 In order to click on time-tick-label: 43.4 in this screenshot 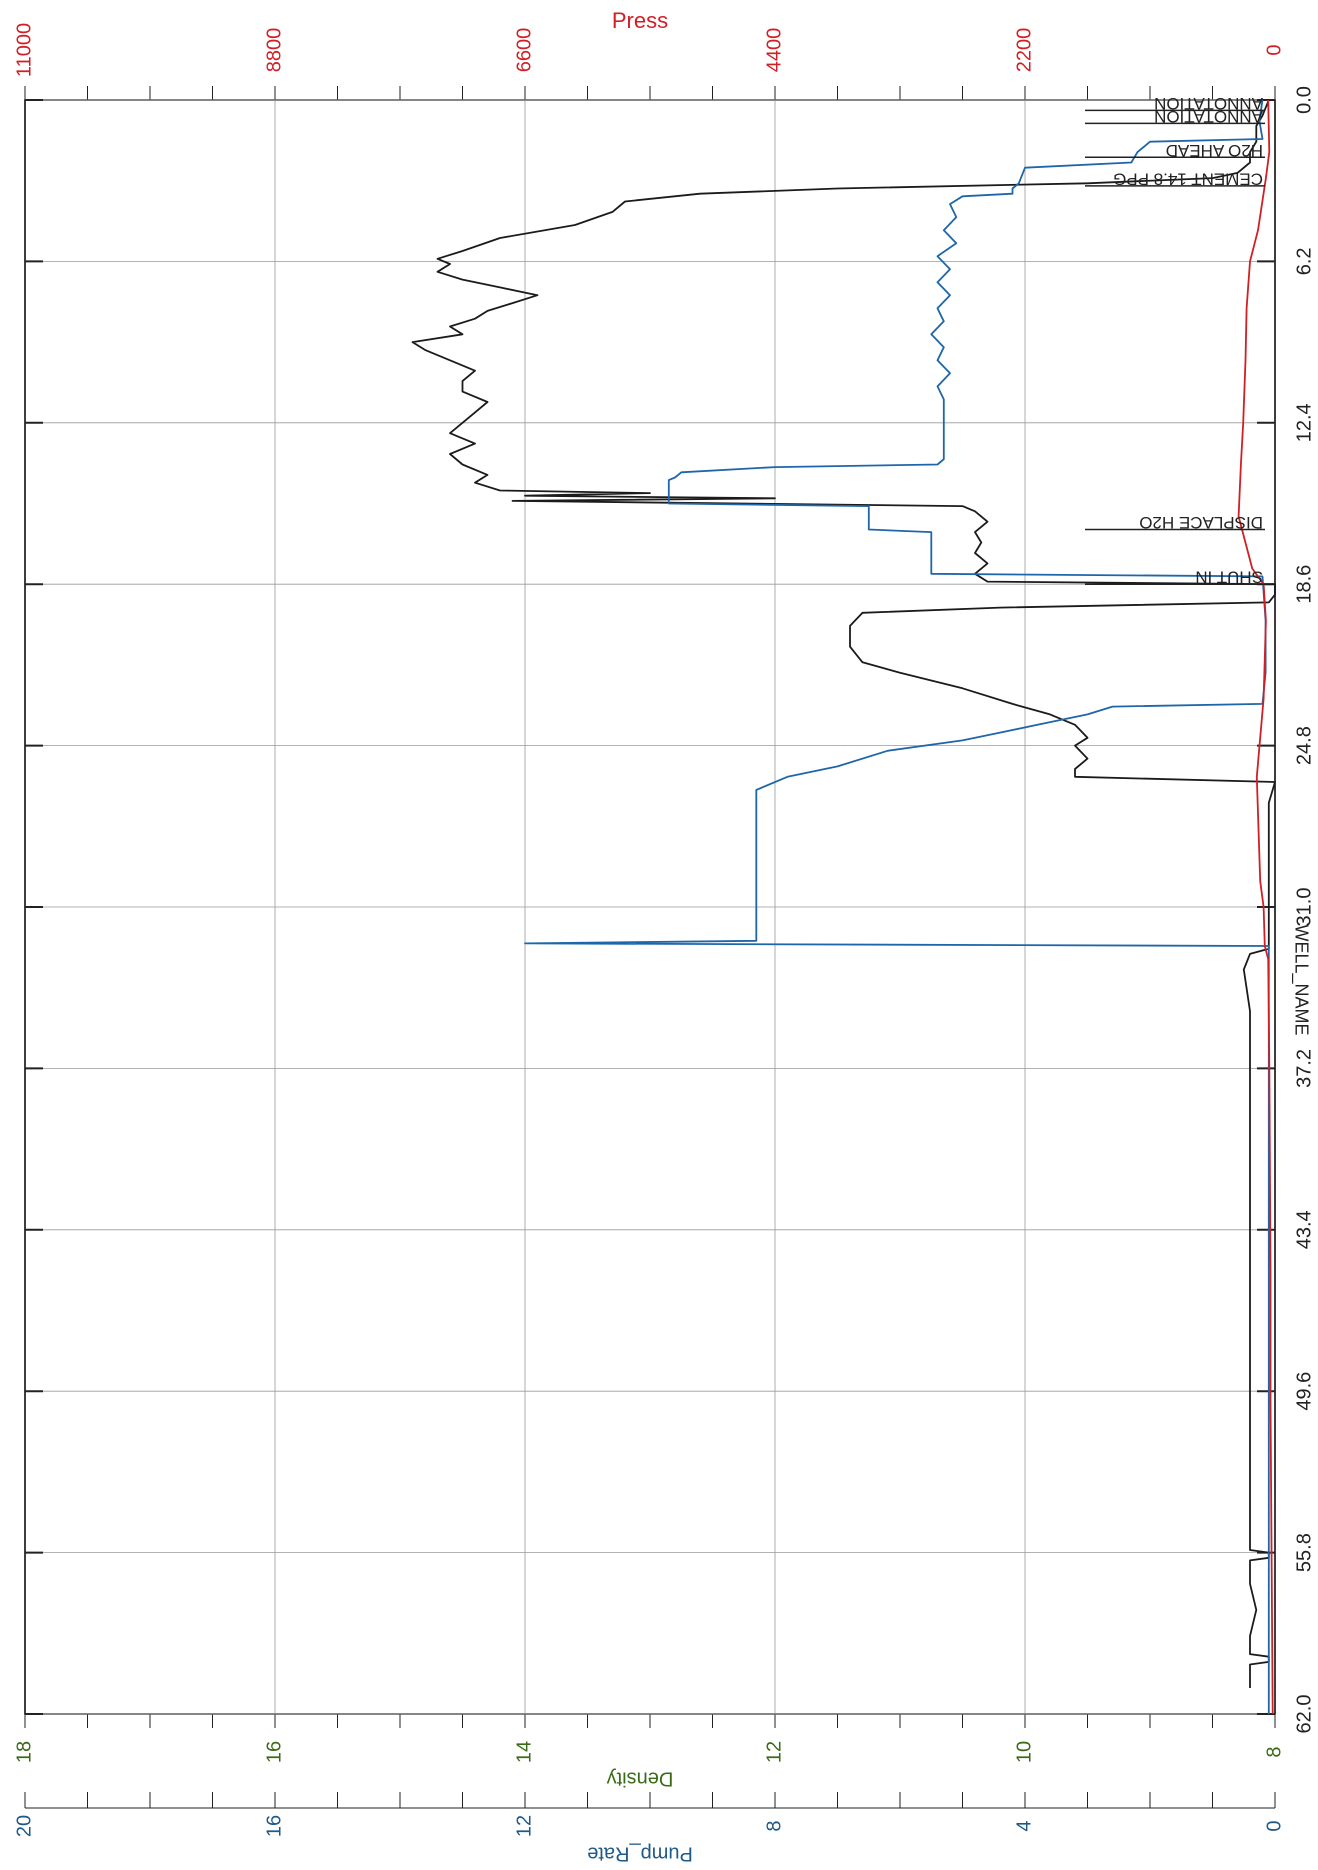, I will do `click(1304, 1229)`.